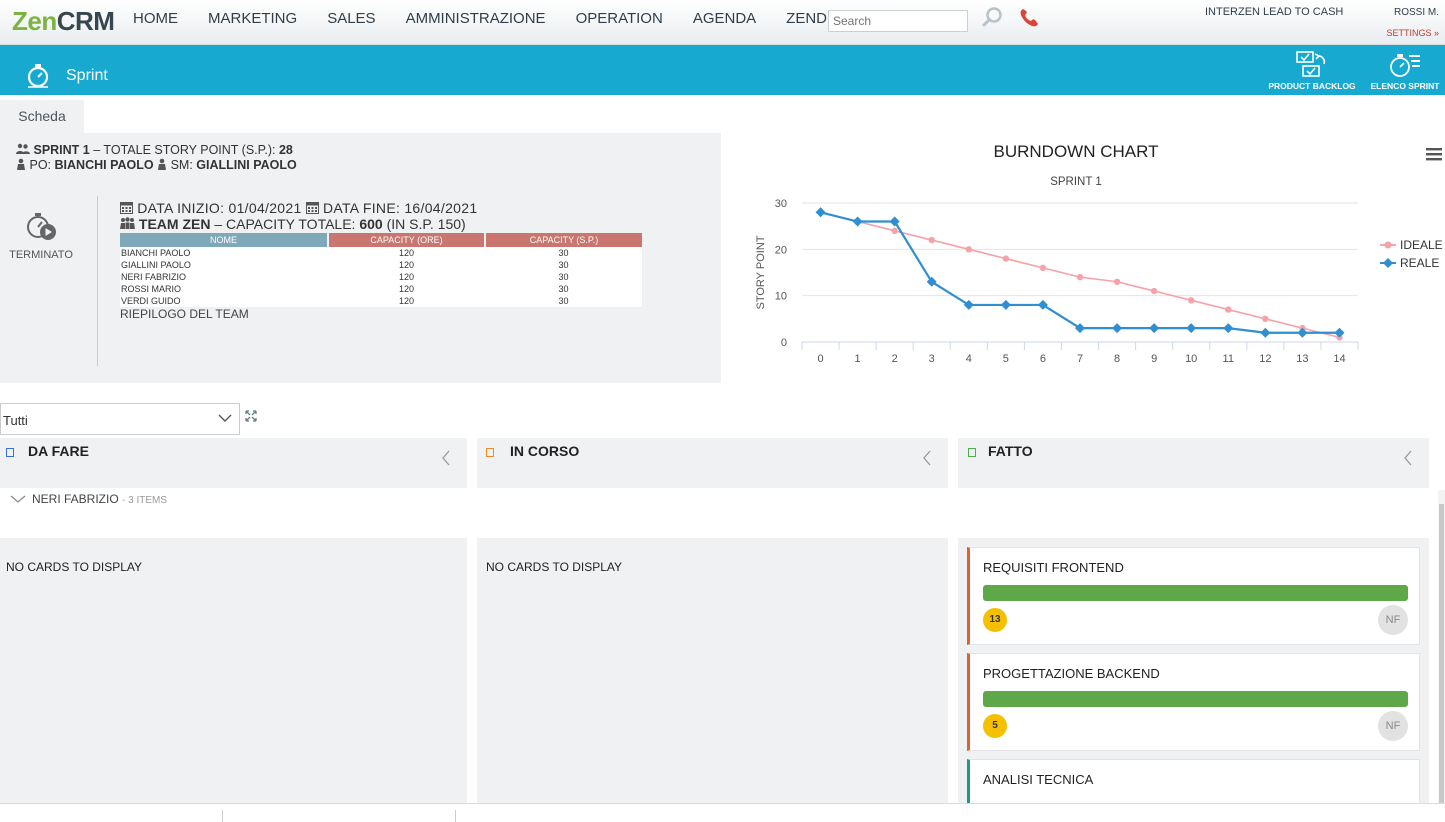 The height and width of the screenshot is (822, 1445). I want to click on team-summary-label: RIEPILOGO DEL TEAM, so click(184, 314).